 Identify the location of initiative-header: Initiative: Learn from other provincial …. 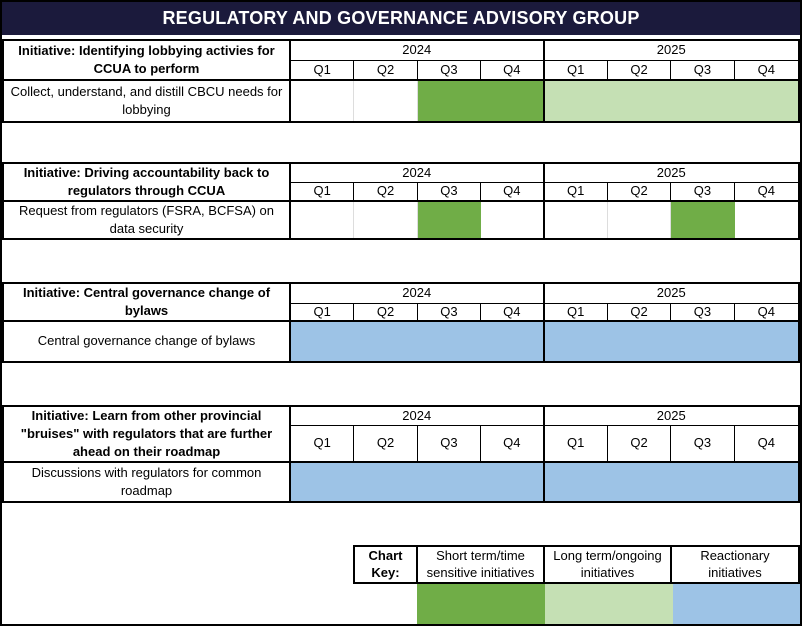
(147, 435).